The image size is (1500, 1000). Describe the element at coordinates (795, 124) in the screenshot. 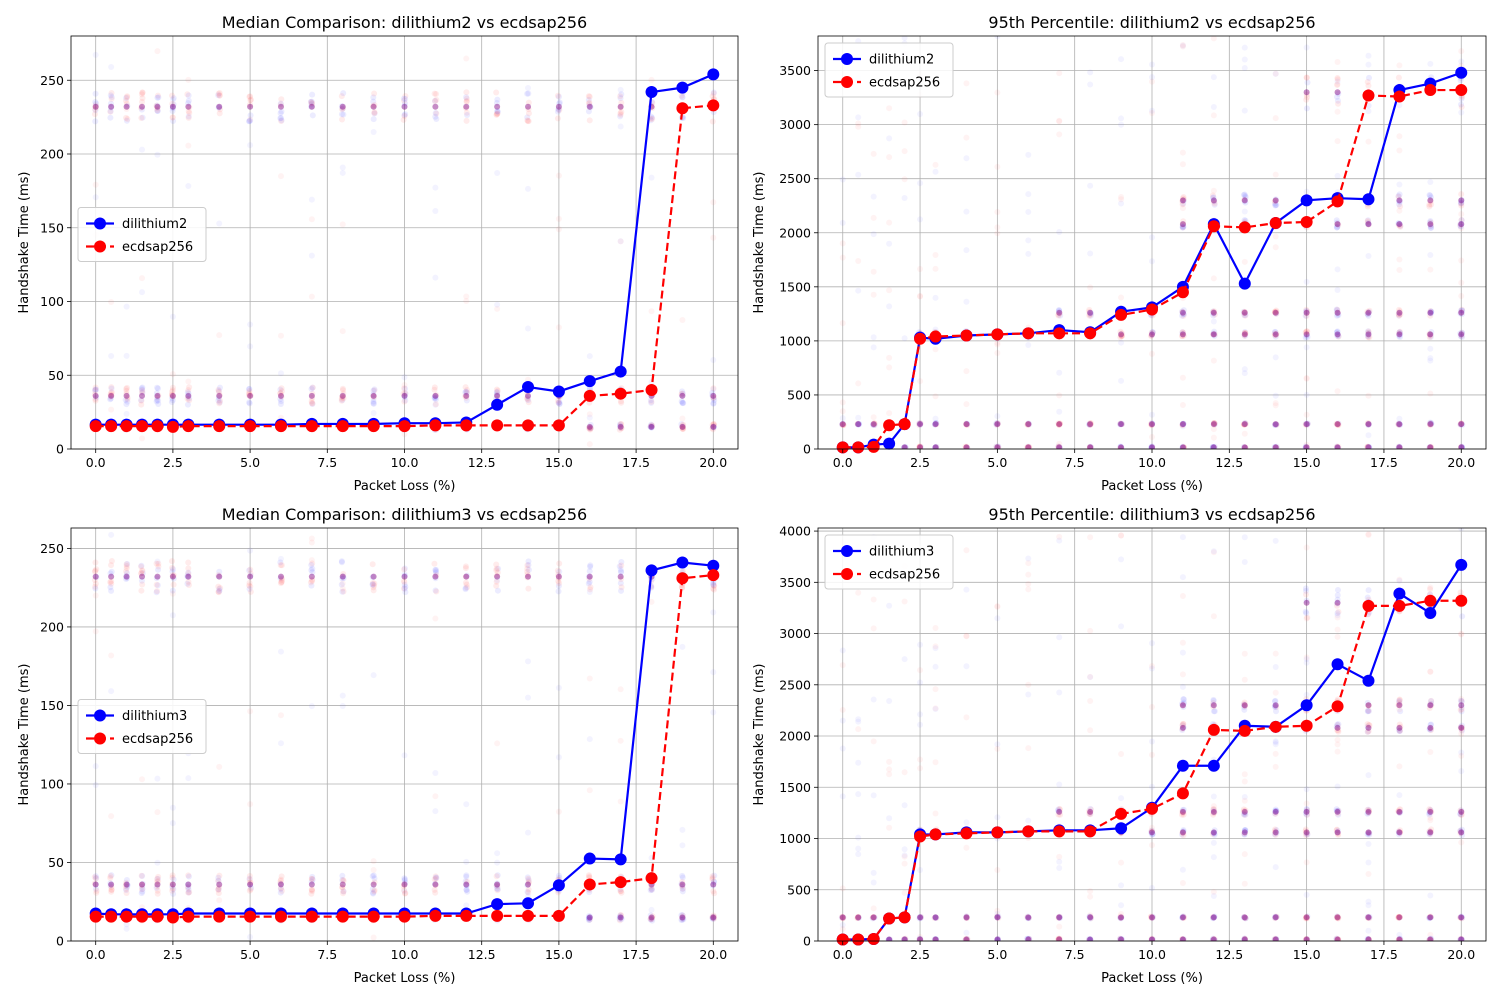

I see `y-tick-label: 3000` at that location.